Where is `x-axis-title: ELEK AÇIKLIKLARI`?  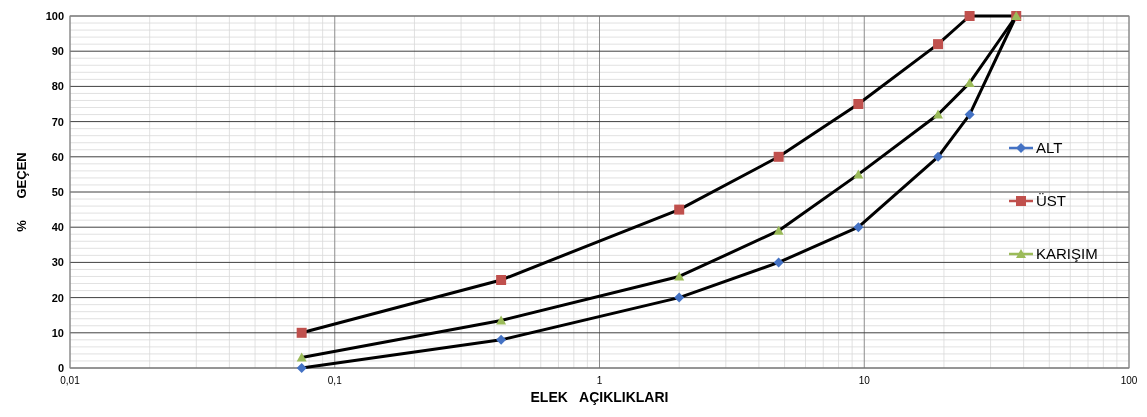
x-axis-title: ELEK AÇIKLIKLARI is located at coordinates (599, 397).